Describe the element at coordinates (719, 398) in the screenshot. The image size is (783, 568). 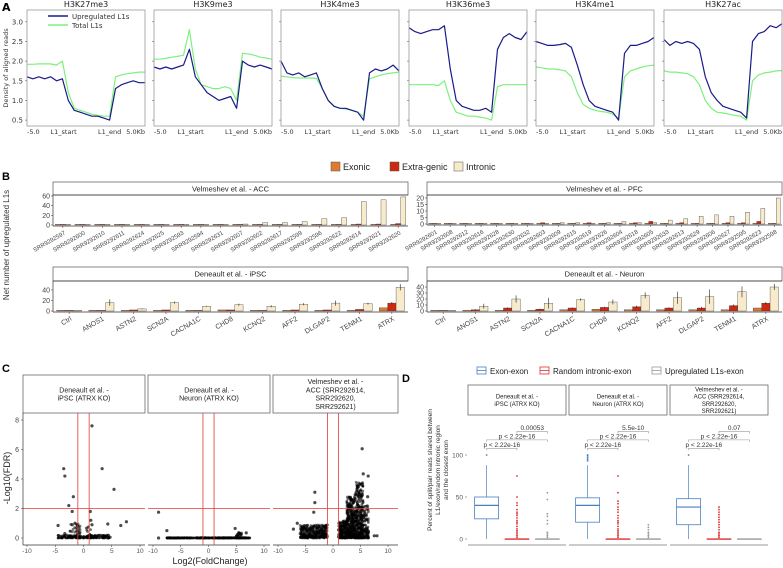
I see `facet-title-line: ACC (SRR292614,` at that location.